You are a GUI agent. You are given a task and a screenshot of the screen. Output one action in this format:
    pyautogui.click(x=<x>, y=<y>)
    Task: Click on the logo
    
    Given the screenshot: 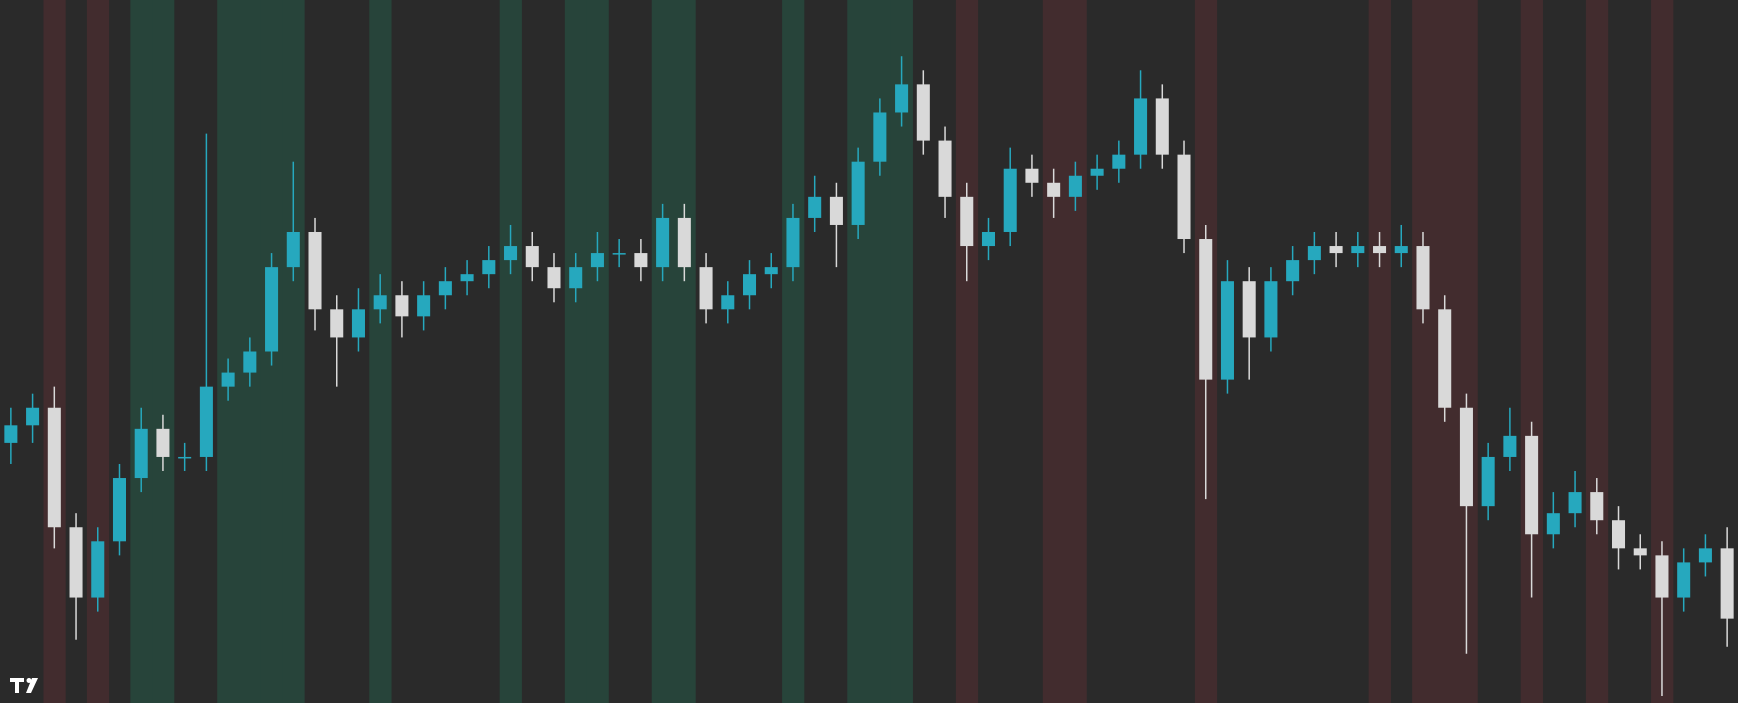 What is the action you would take?
    pyautogui.click(x=24, y=685)
    